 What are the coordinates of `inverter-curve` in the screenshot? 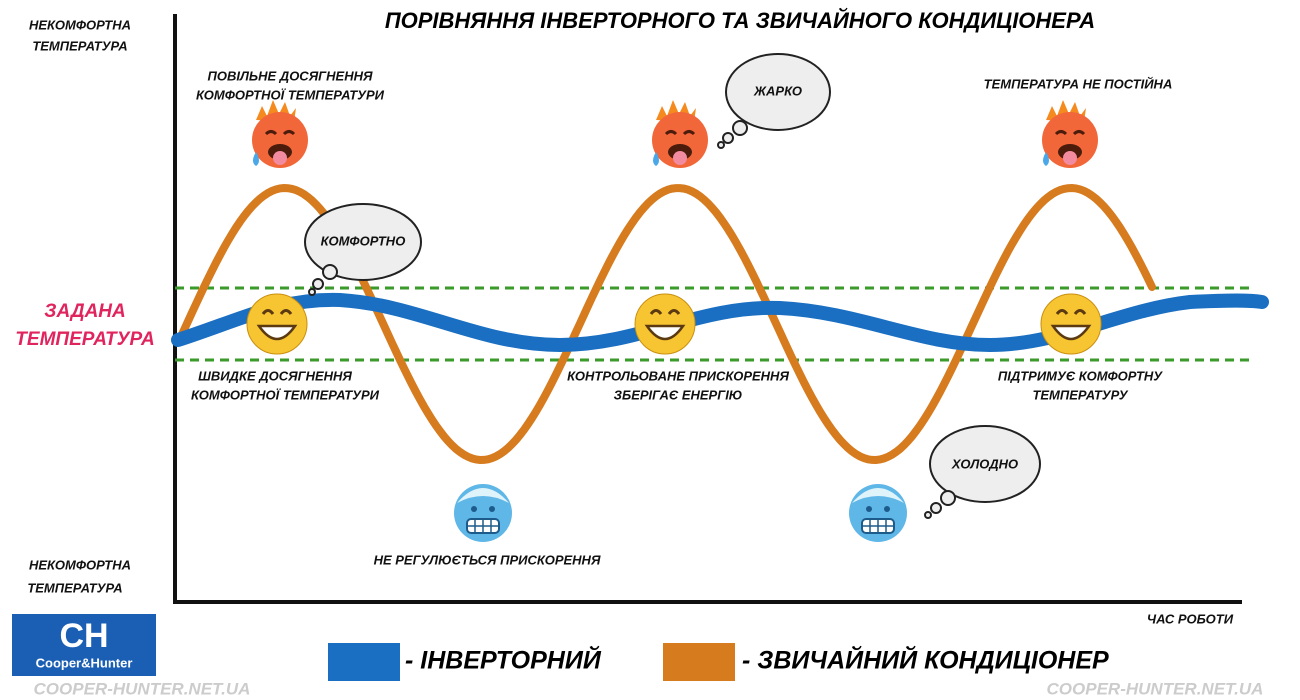 It's located at (720, 322).